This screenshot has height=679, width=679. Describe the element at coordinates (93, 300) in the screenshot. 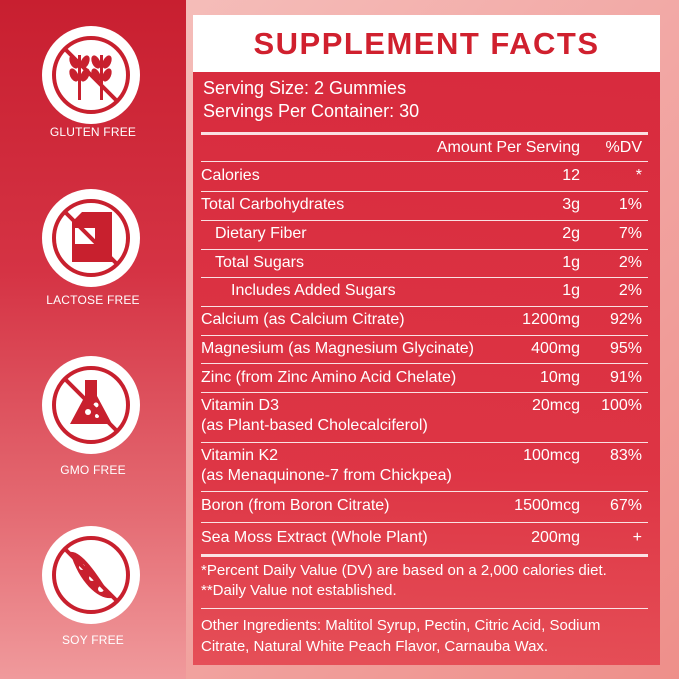

I see `badge-label: LACTOSE FREE` at that location.